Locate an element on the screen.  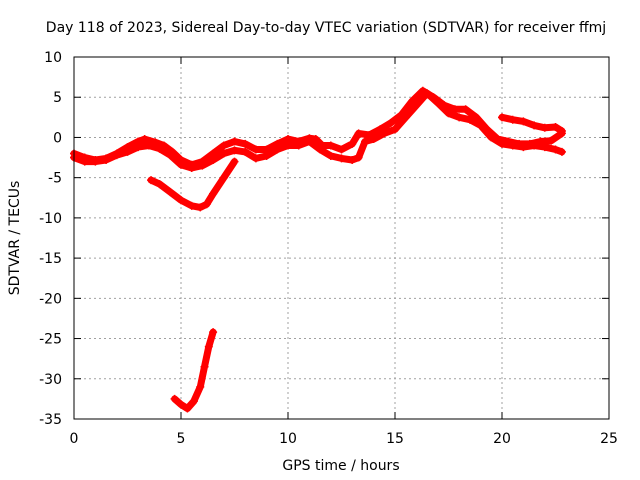
y-tick-label: 5 is located at coordinates (57, 98).